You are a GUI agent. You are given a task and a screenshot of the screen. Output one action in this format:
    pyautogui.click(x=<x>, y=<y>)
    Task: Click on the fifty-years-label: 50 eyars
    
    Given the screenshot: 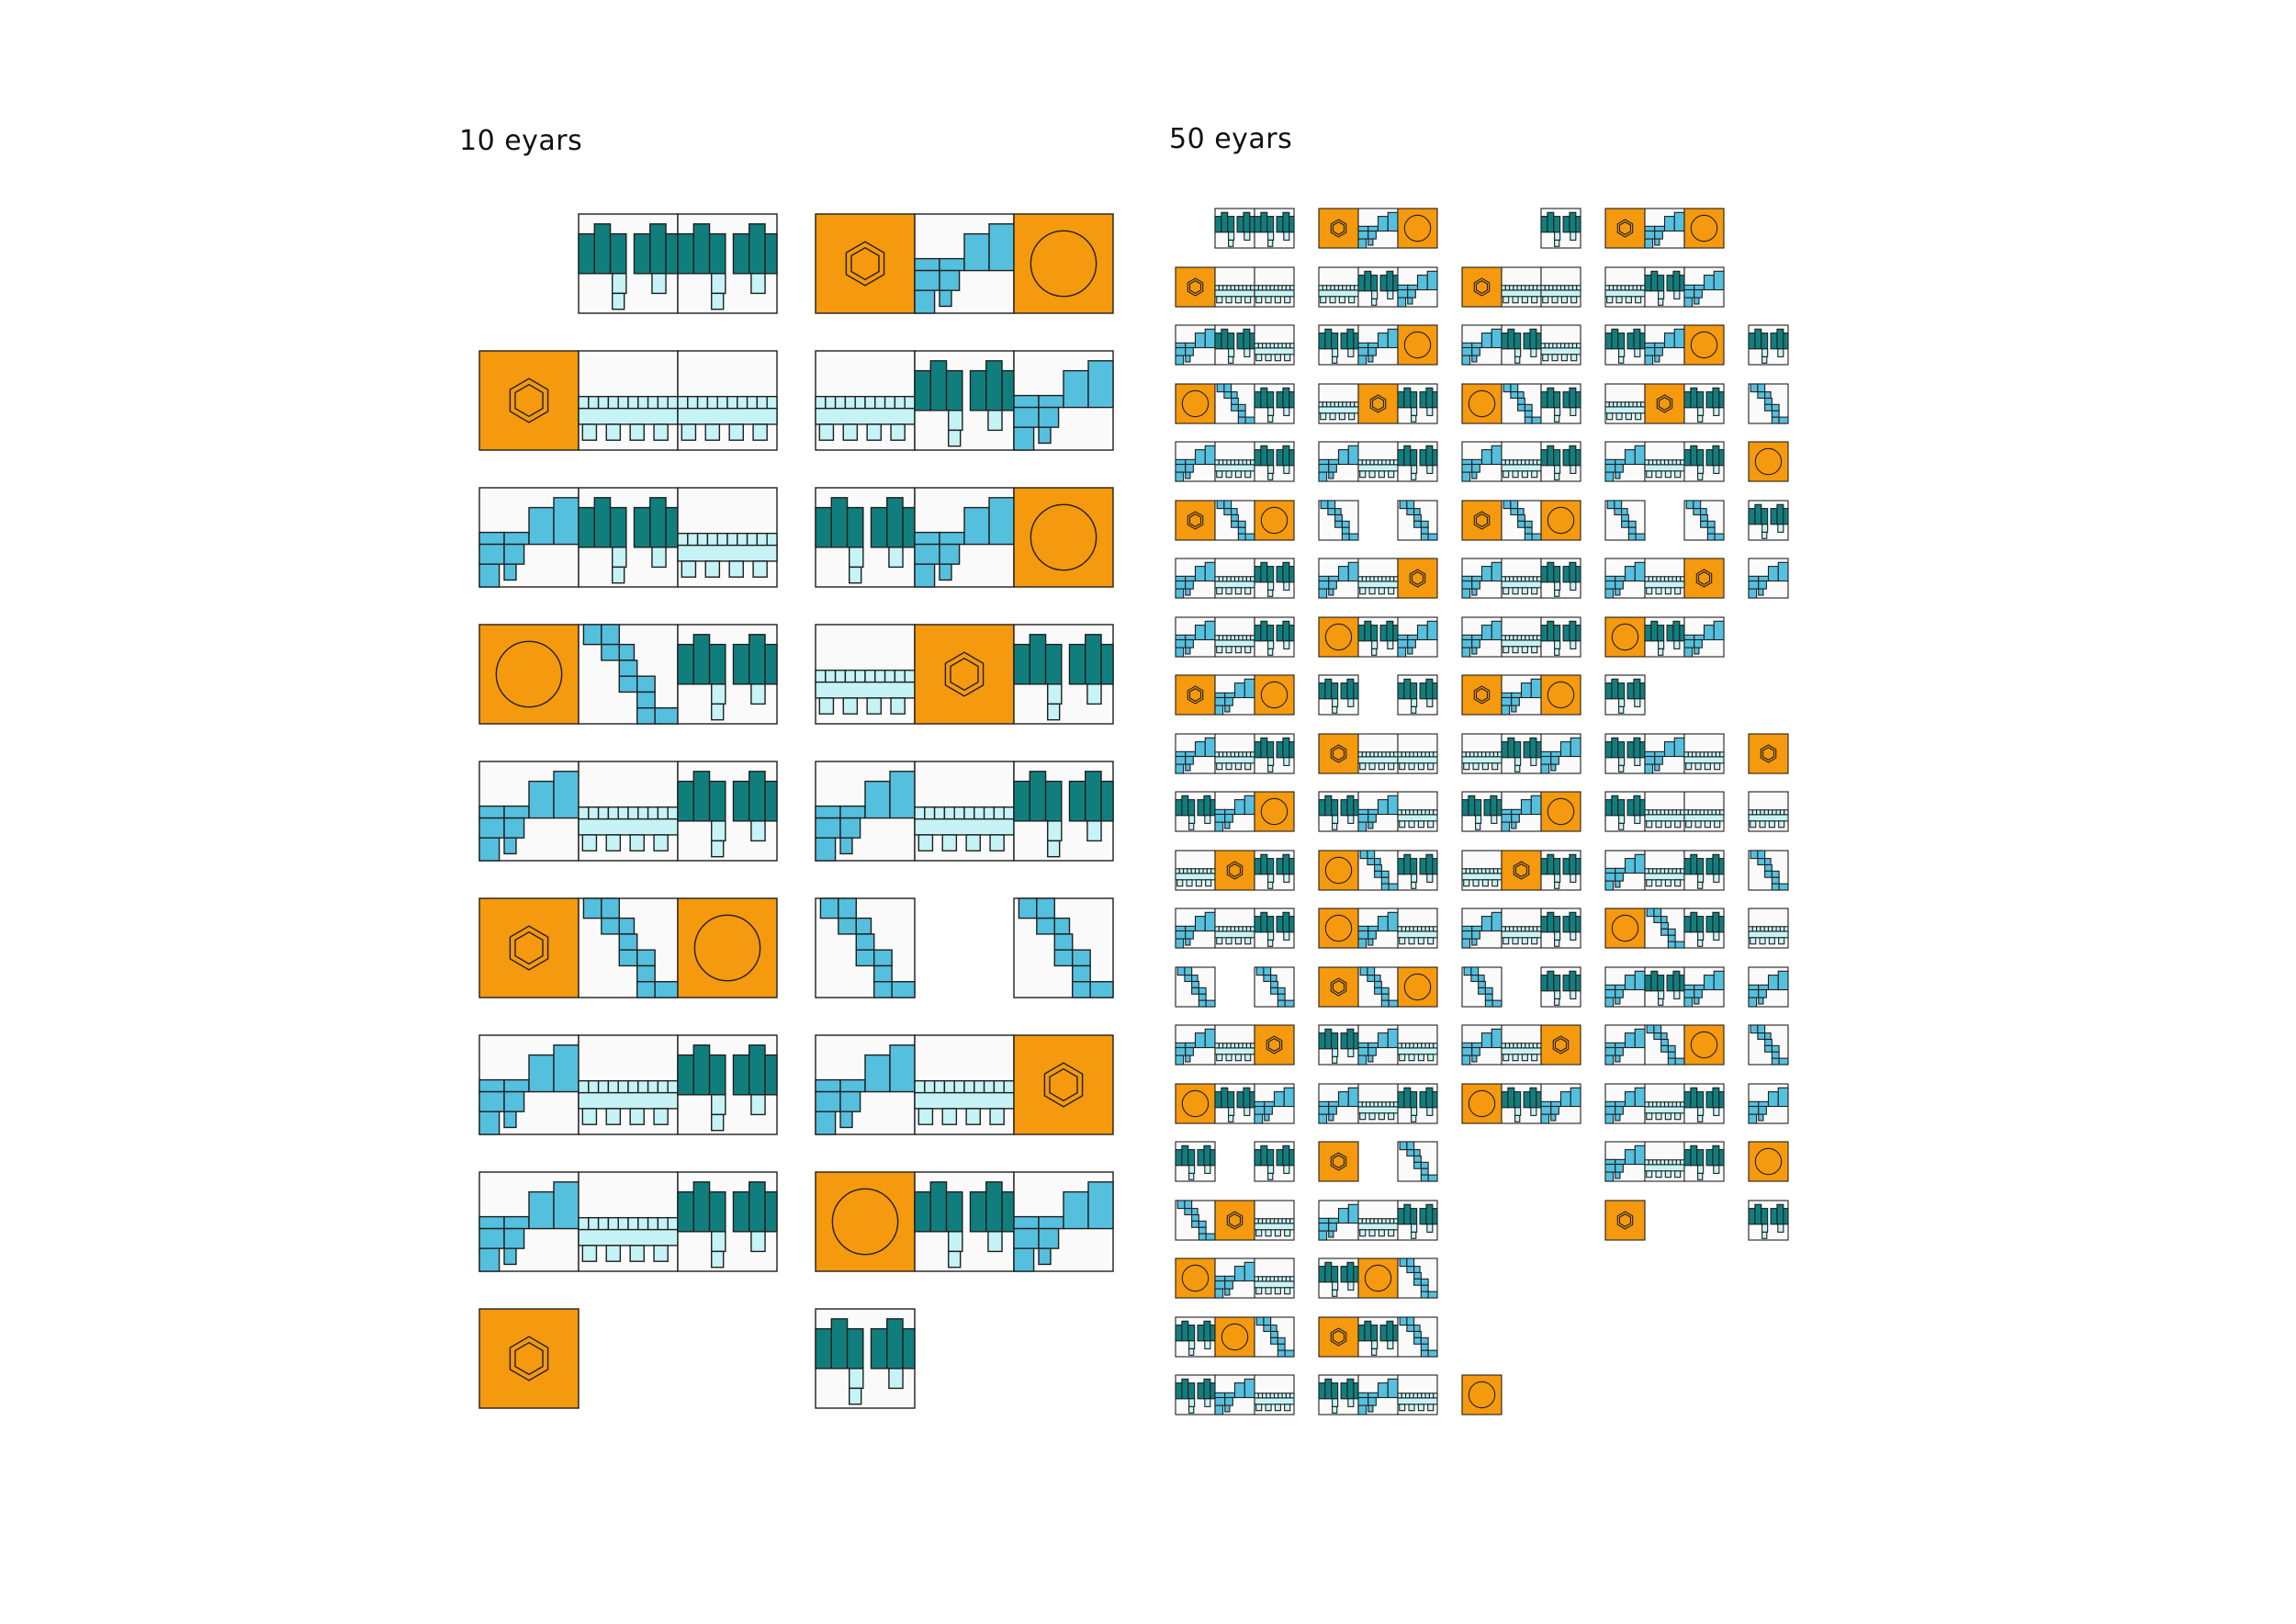 What is the action you would take?
    pyautogui.click(x=1231, y=139)
    